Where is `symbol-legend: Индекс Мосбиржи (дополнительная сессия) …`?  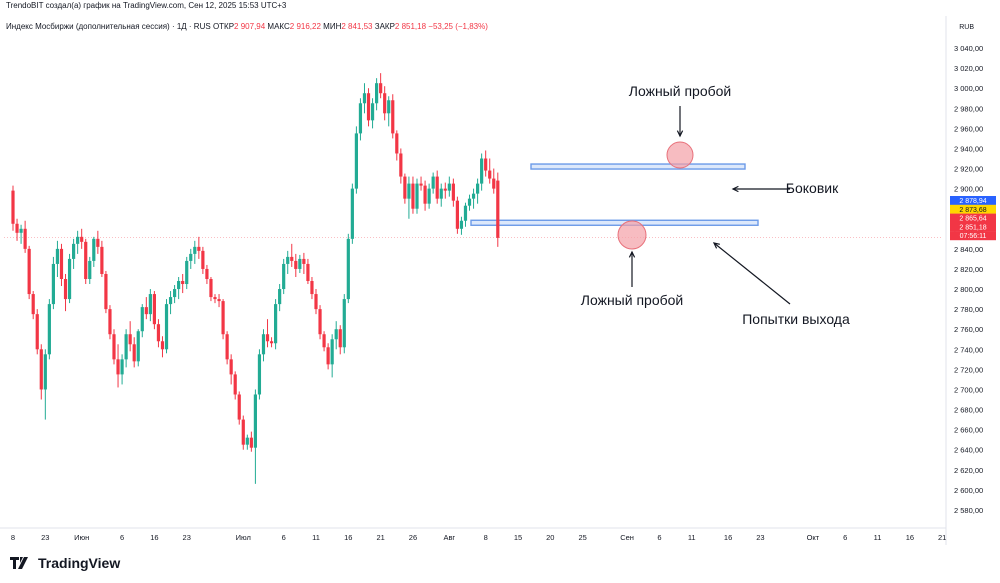
symbol-legend: Индекс Мосбиржи (дополнительная сессия) … is located at coordinates (247, 27).